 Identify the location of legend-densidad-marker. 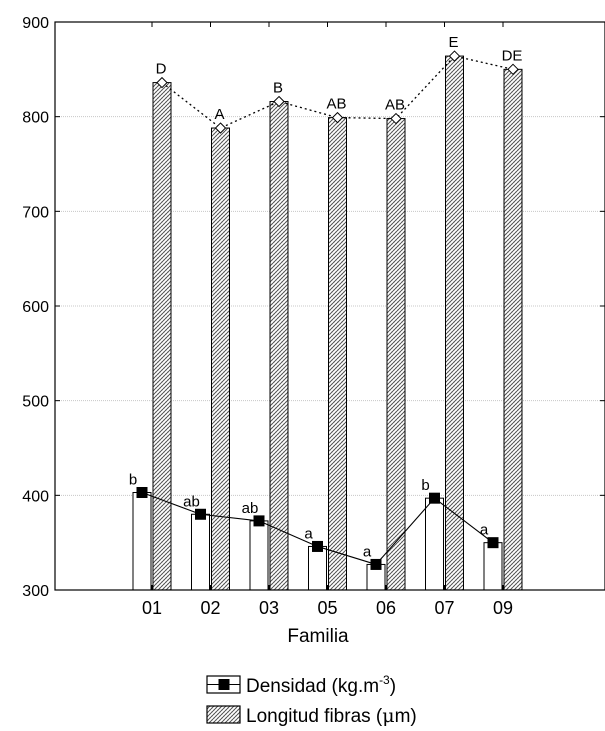
(224, 684).